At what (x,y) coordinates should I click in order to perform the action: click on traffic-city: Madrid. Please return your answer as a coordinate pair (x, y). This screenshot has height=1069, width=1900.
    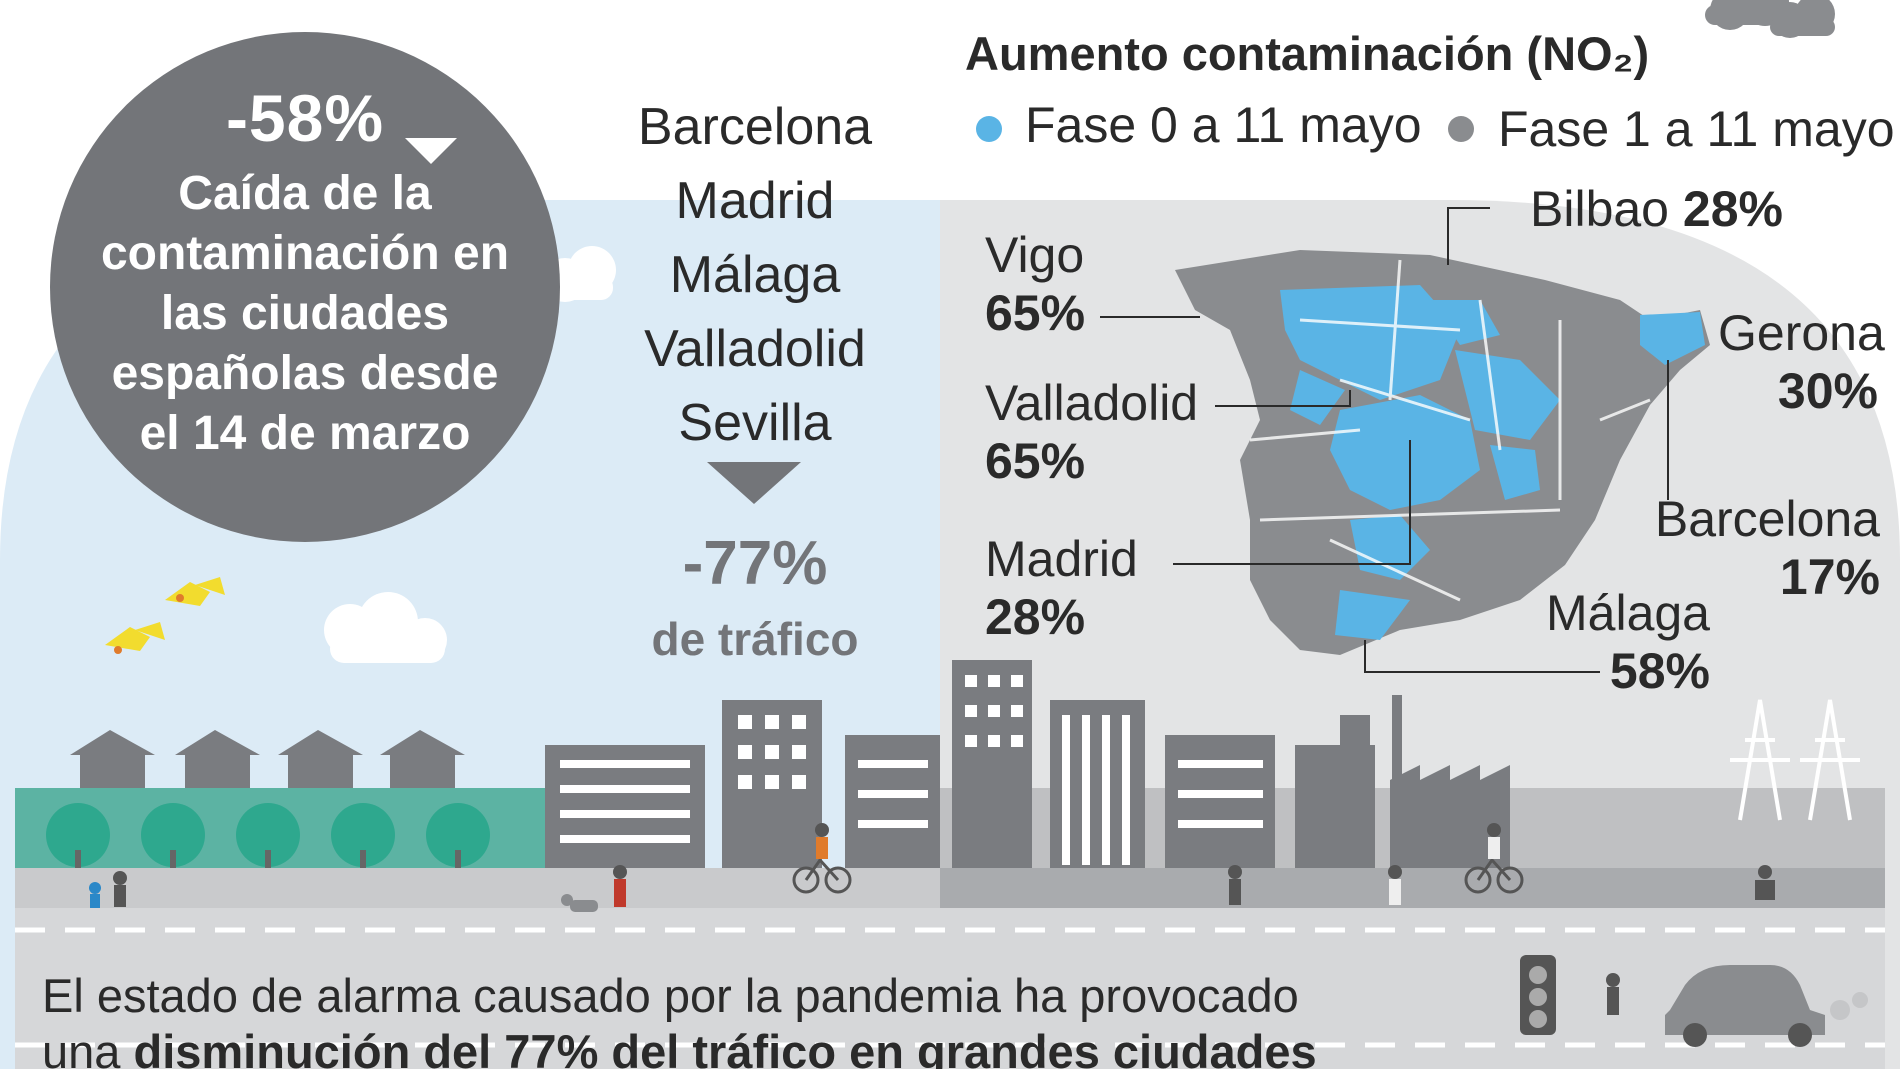
    Looking at the image, I should click on (755, 201).